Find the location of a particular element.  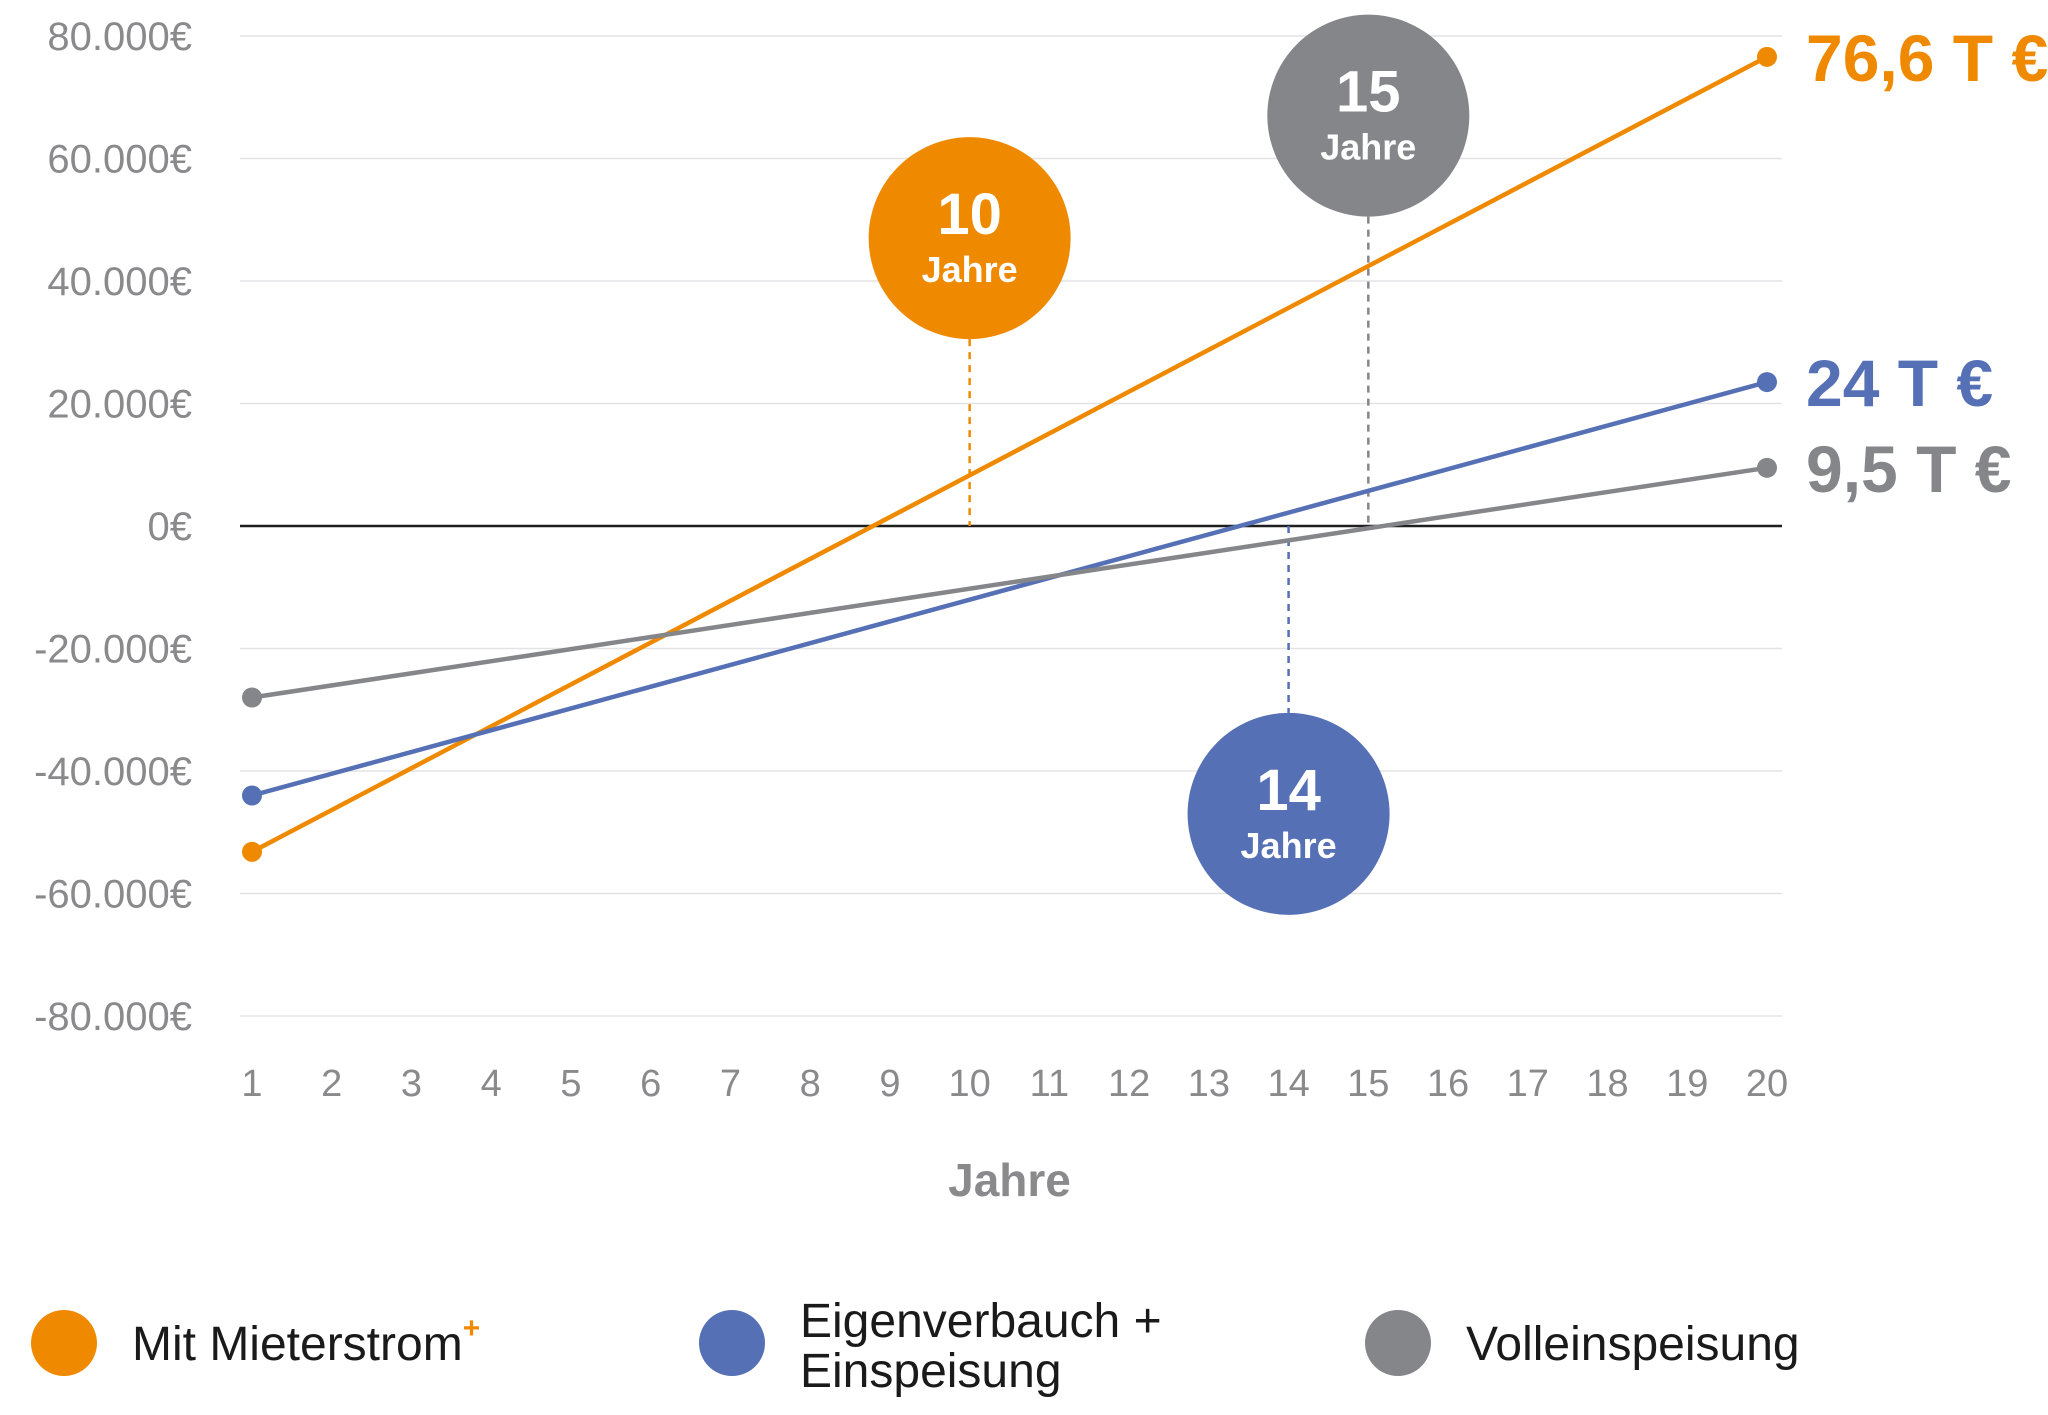

y-tick-label: -60.000€ is located at coordinates (113, 895).